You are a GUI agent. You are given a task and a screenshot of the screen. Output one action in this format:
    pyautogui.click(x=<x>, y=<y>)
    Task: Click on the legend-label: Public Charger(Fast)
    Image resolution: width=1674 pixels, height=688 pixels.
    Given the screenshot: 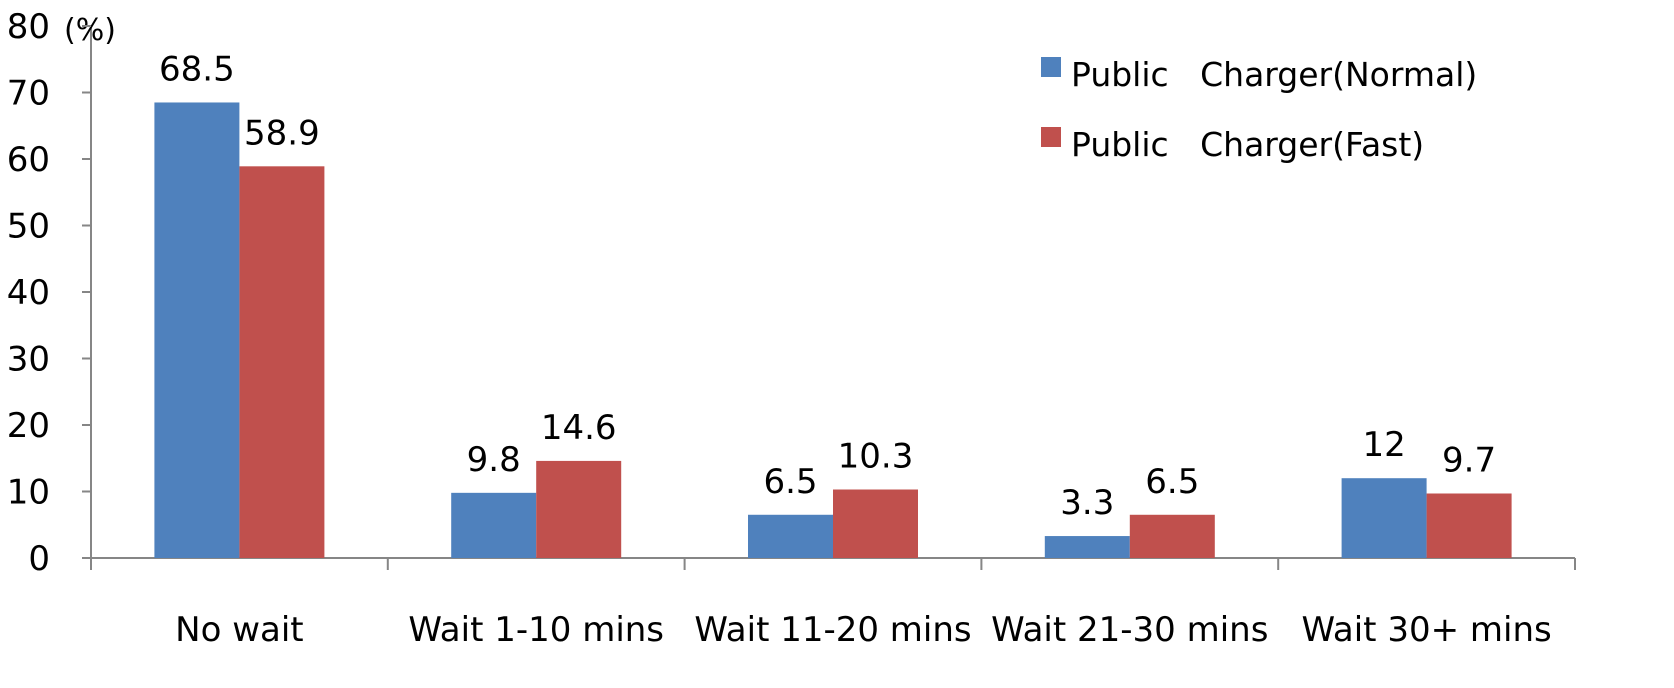 What is the action you would take?
    pyautogui.click(x=1247, y=144)
    